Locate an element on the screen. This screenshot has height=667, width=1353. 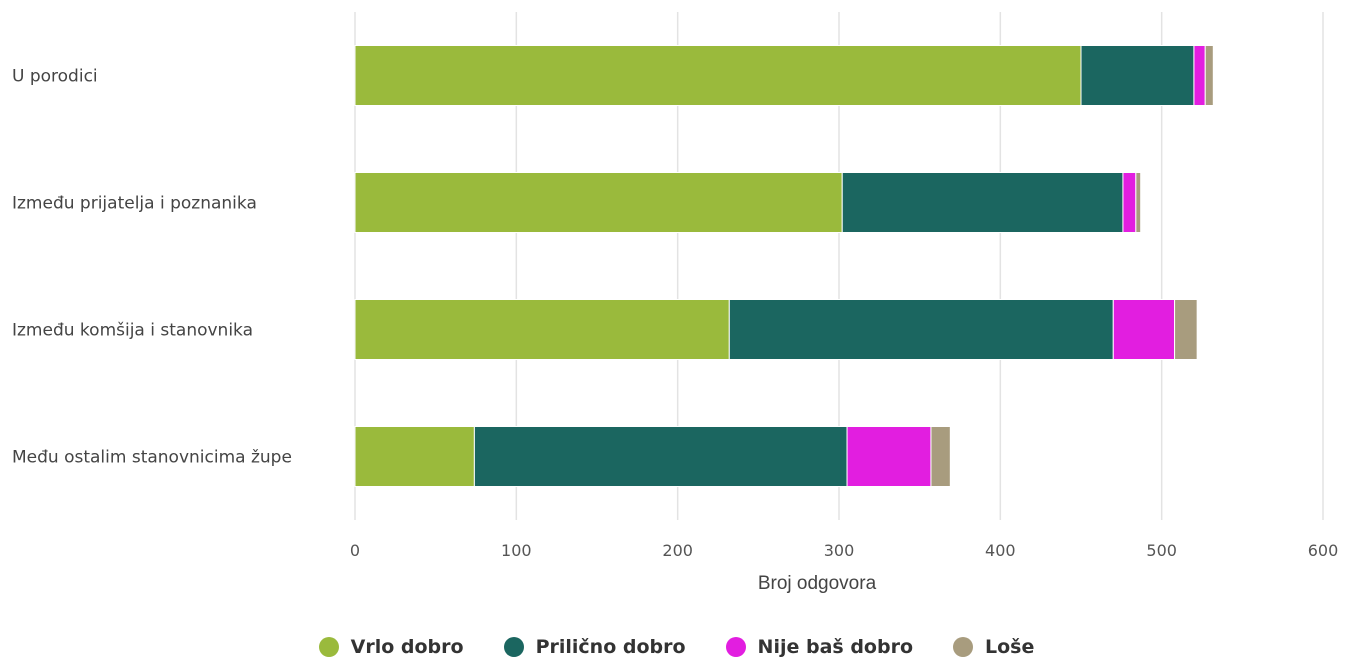
category-label: Između komšija i stanovnika is located at coordinates (132, 331).